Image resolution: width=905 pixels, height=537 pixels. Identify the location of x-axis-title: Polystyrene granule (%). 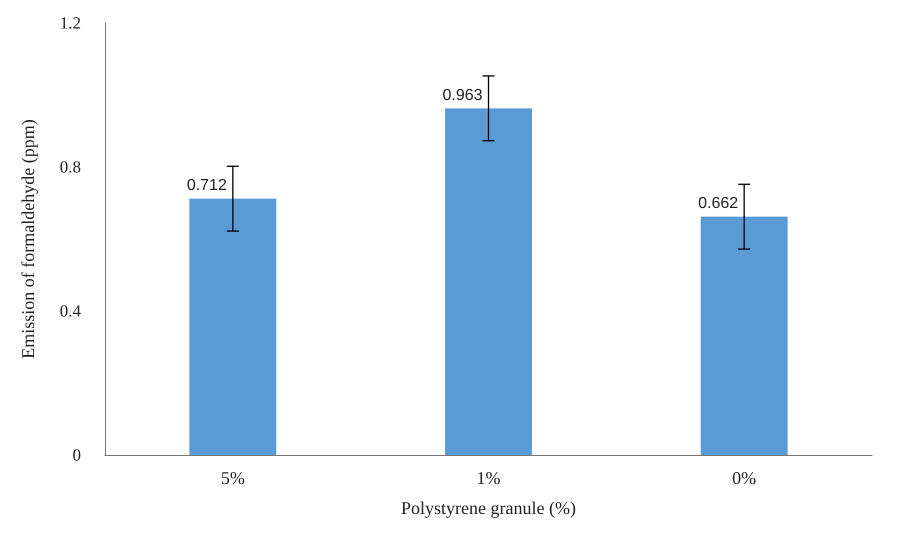
(488, 508).